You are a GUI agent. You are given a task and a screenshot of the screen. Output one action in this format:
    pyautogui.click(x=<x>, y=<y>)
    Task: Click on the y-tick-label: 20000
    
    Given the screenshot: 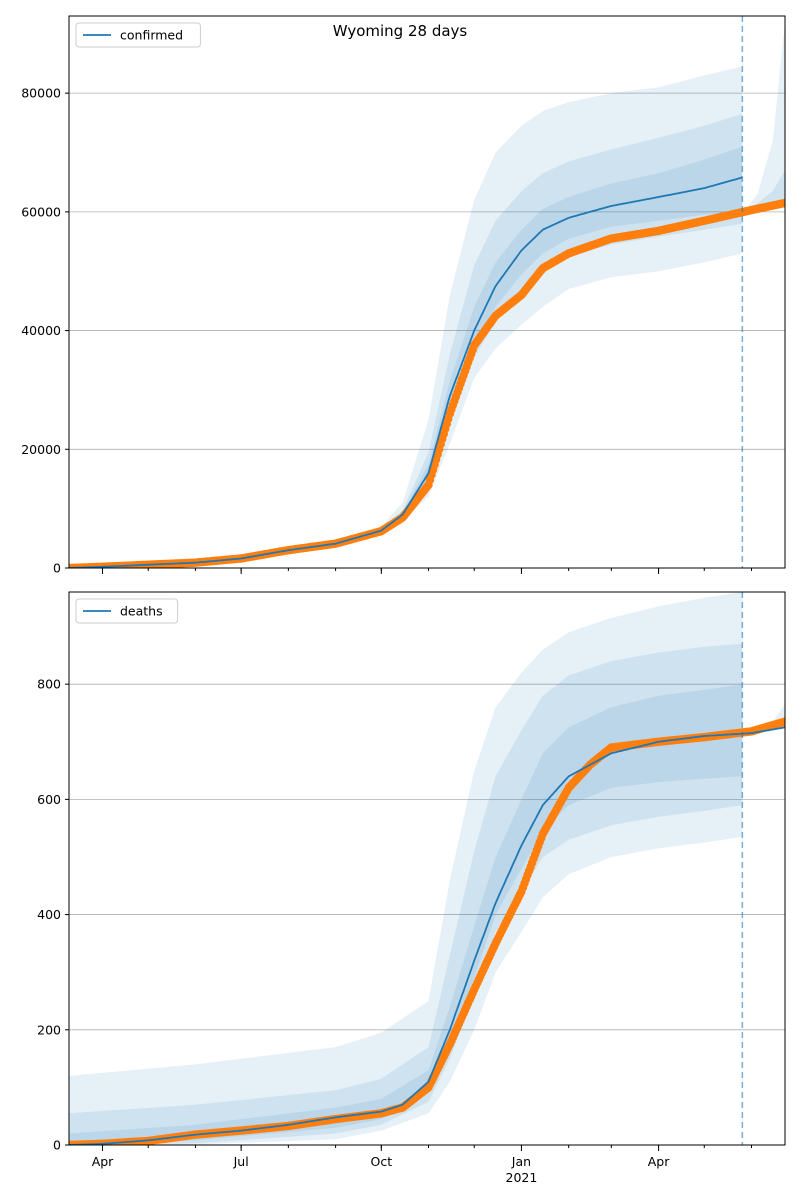 What is the action you would take?
    pyautogui.click(x=41, y=449)
    